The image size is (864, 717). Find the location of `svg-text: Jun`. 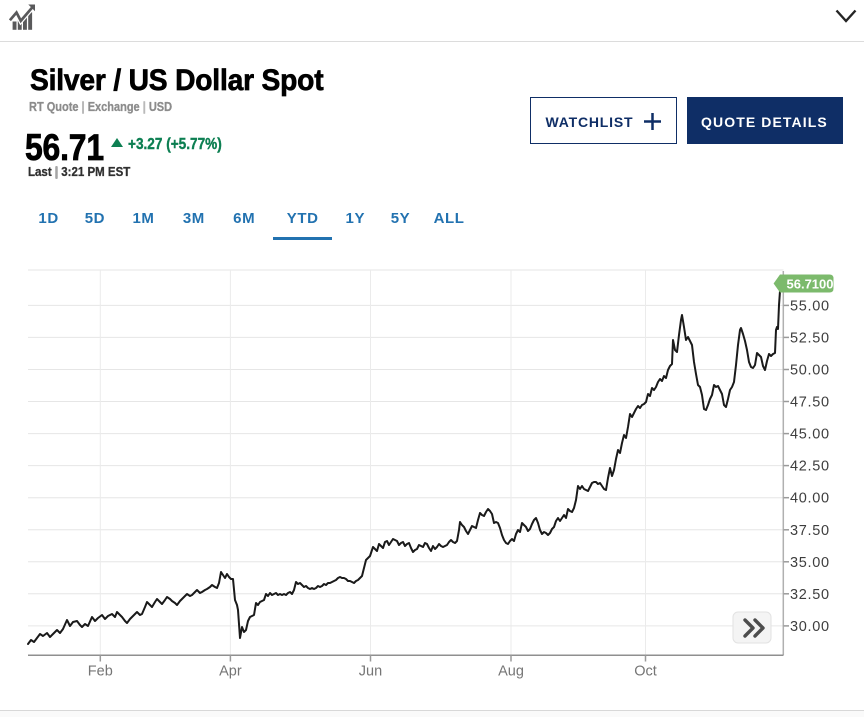

svg-text: Jun is located at coordinates (370, 672).